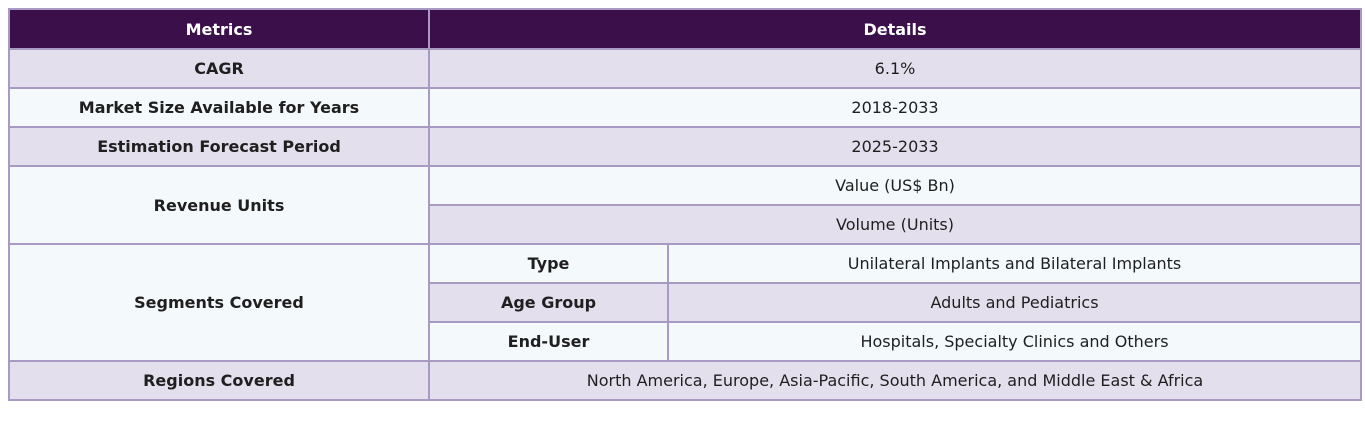 This screenshot has height=424, width=1365. I want to click on segment-age-group-name: Age Group, so click(548, 302).